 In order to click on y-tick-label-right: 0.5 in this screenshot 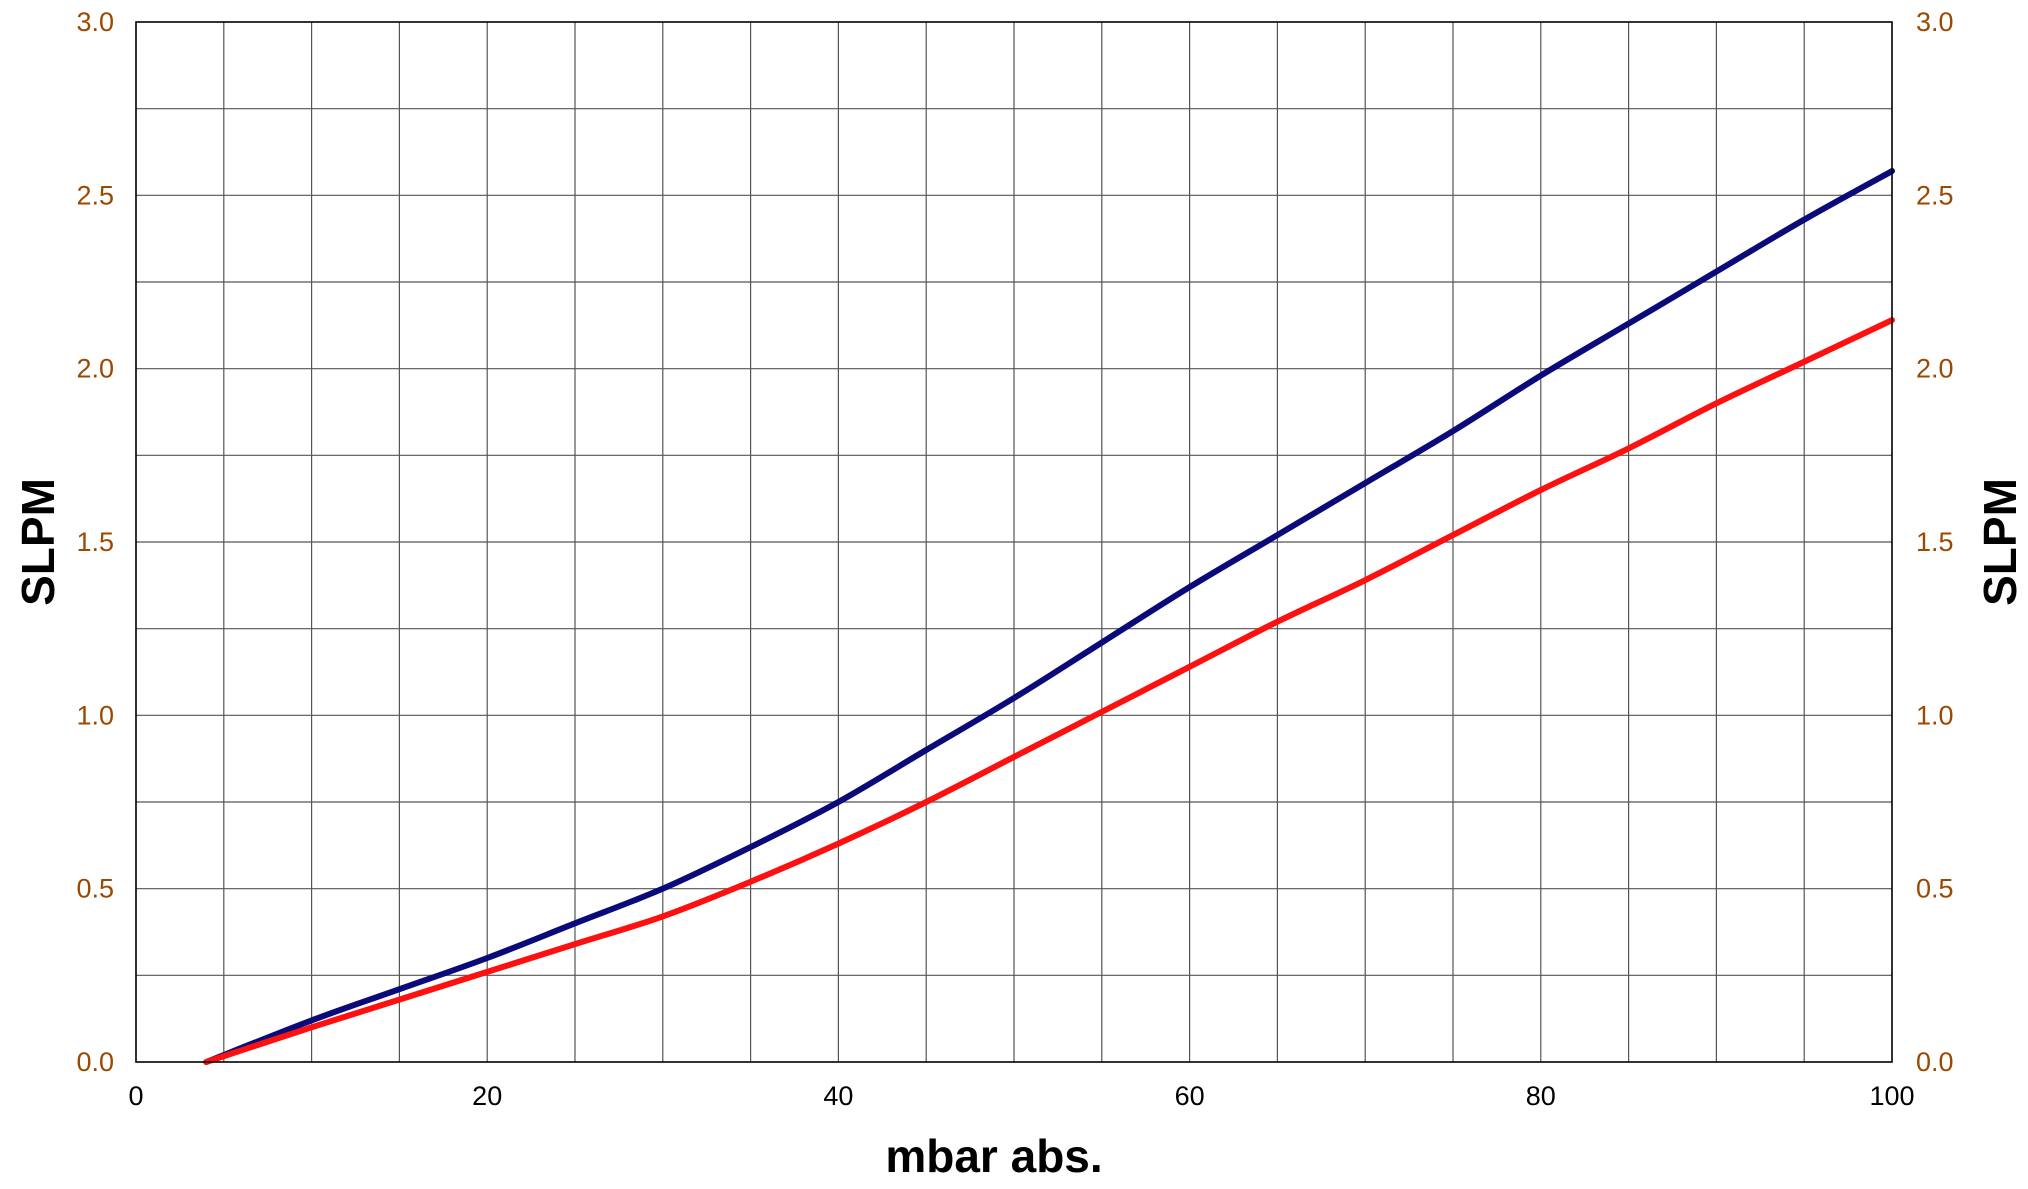, I will do `click(1935, 889)`.